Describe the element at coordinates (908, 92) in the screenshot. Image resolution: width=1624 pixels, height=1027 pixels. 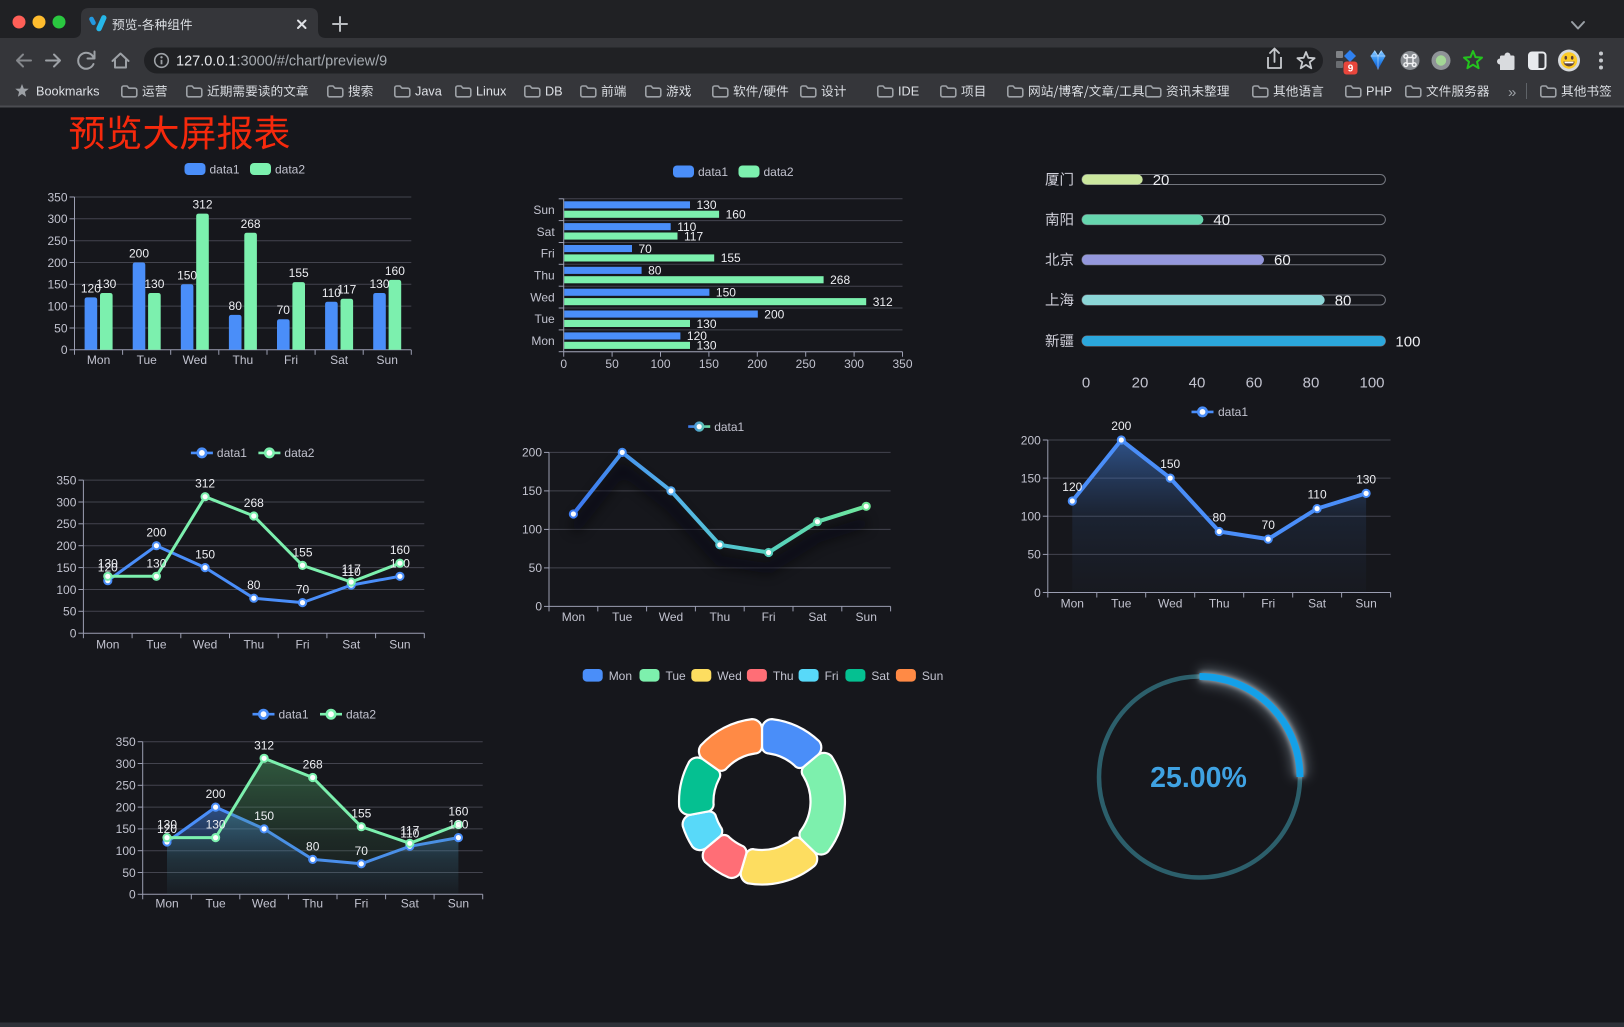
I see `svg-text: IDE` at that location.